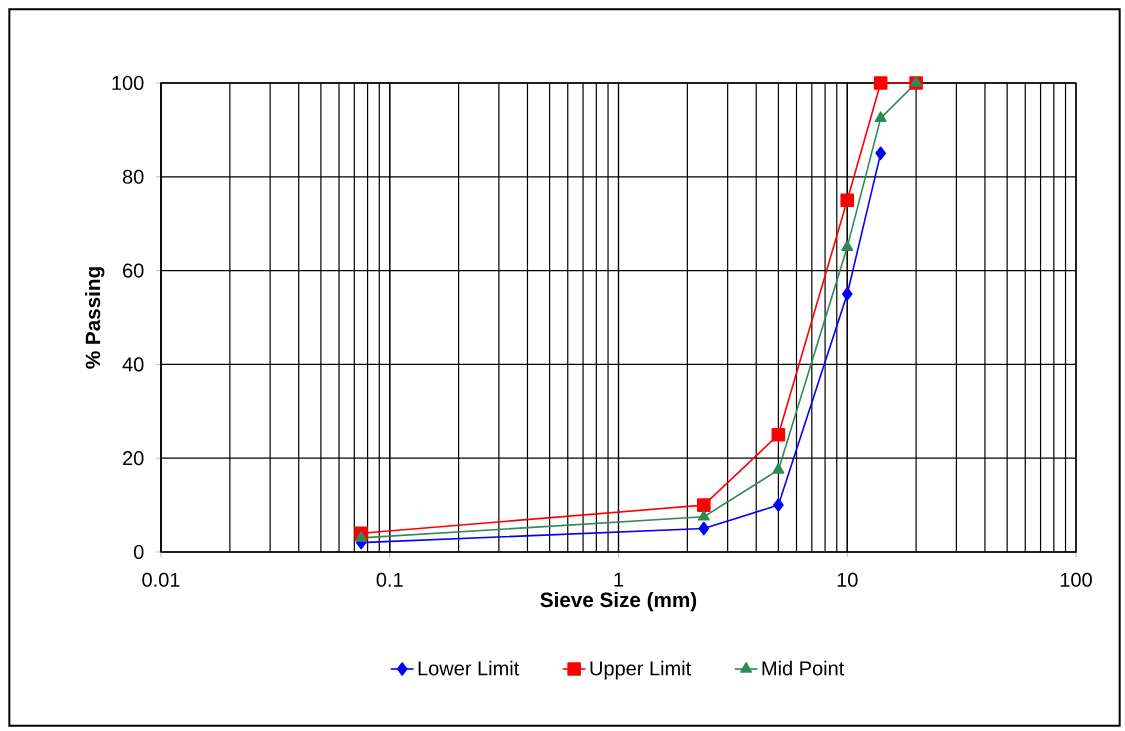  I want to click on legend-label: Mid Point, so click(803, 668).